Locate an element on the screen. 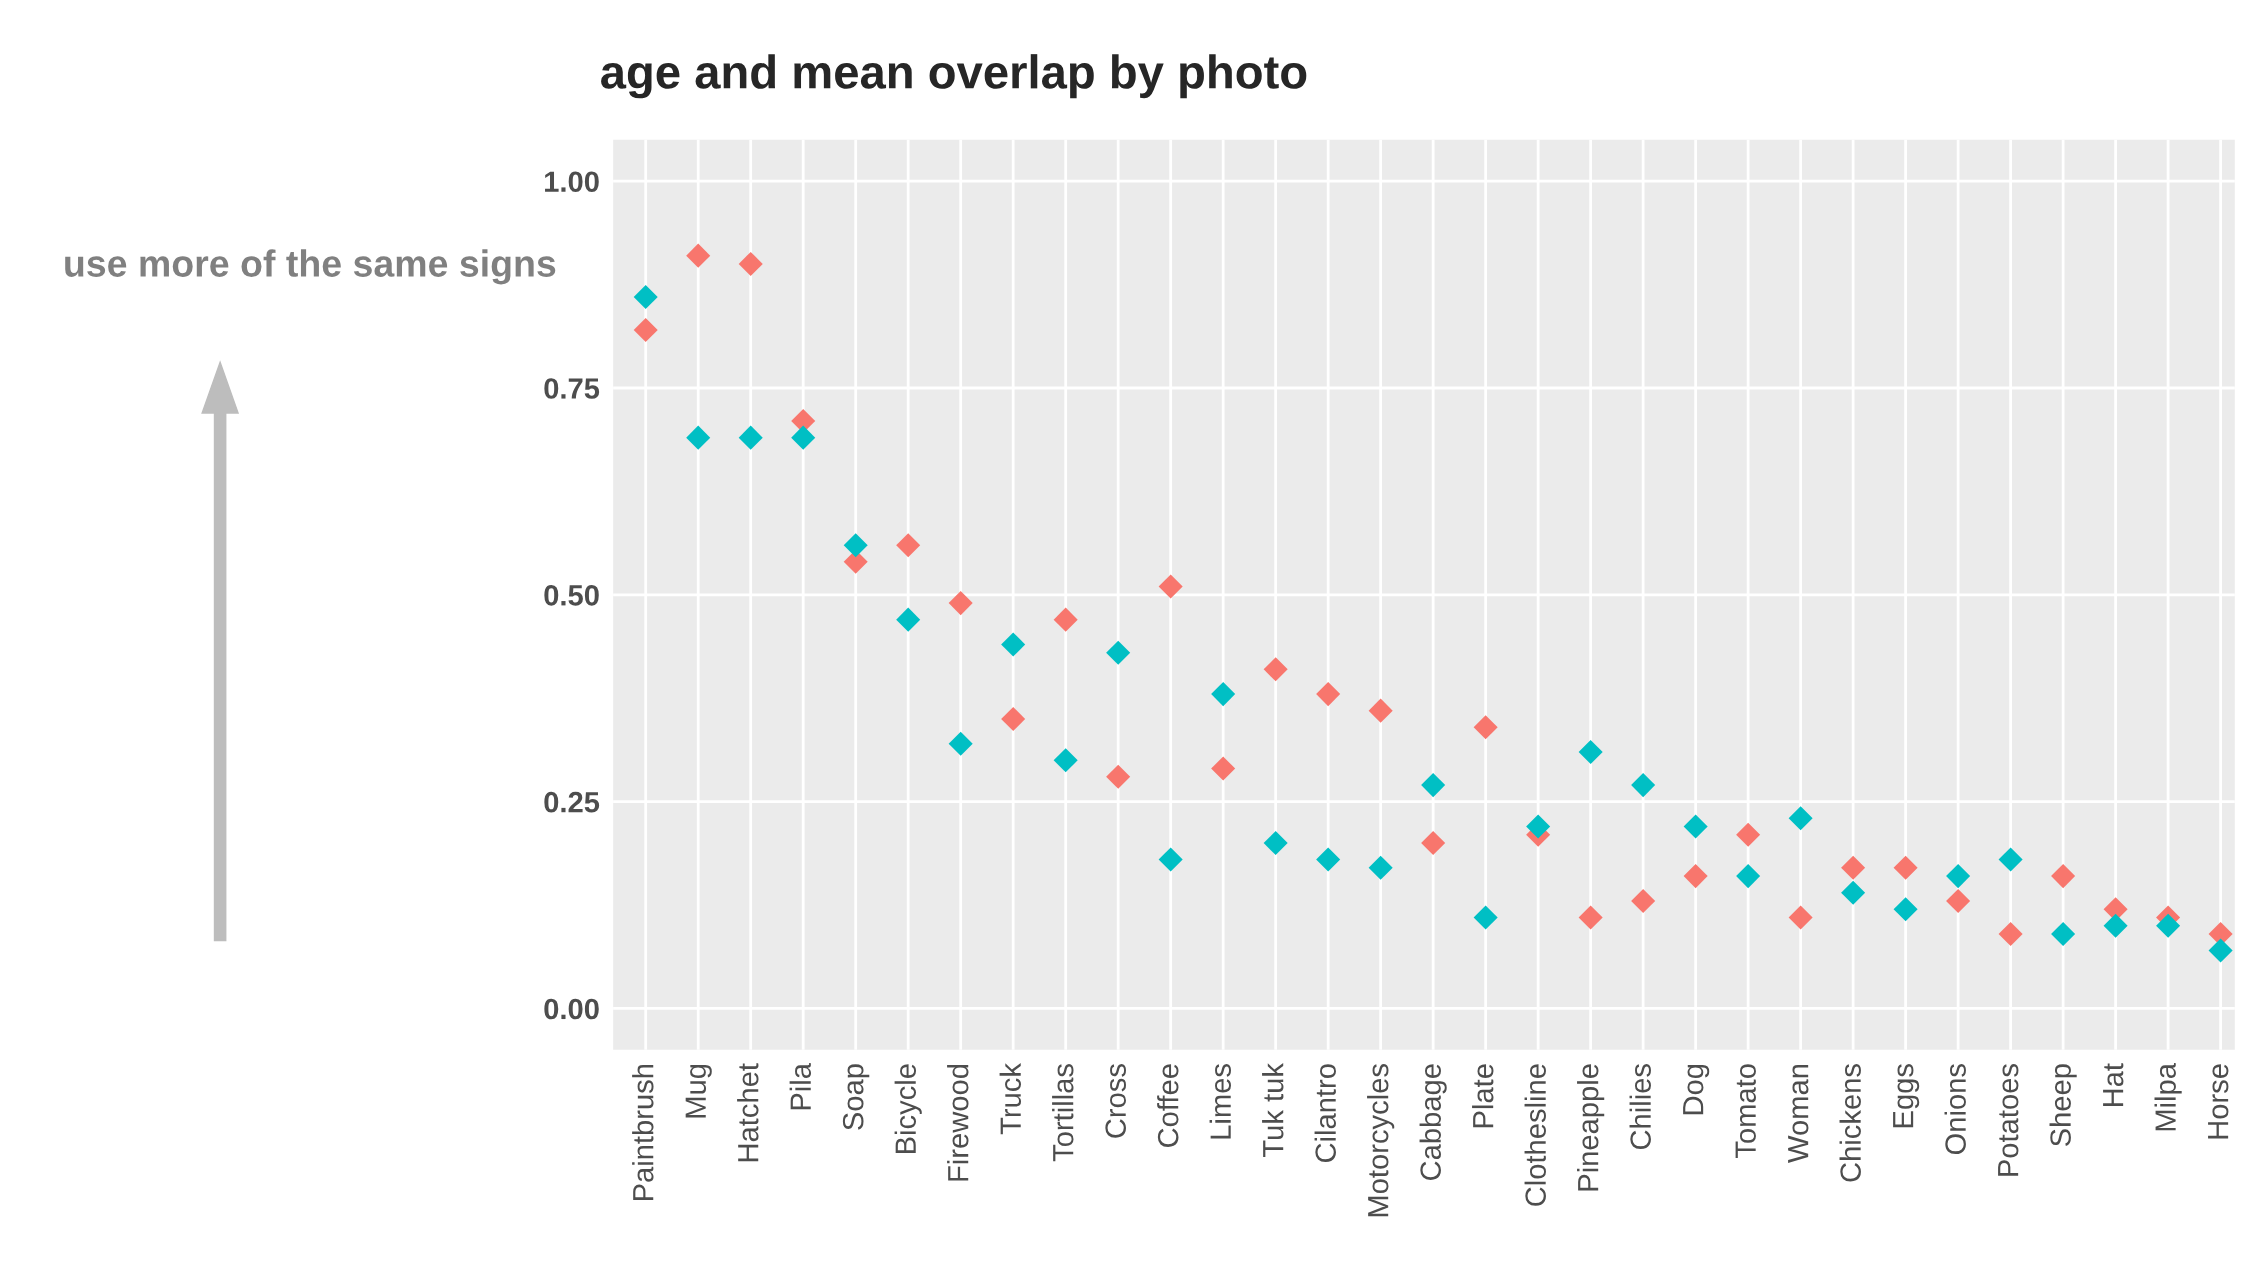  x-tick-label: Bicycle is located at coordinates (908, 1109).